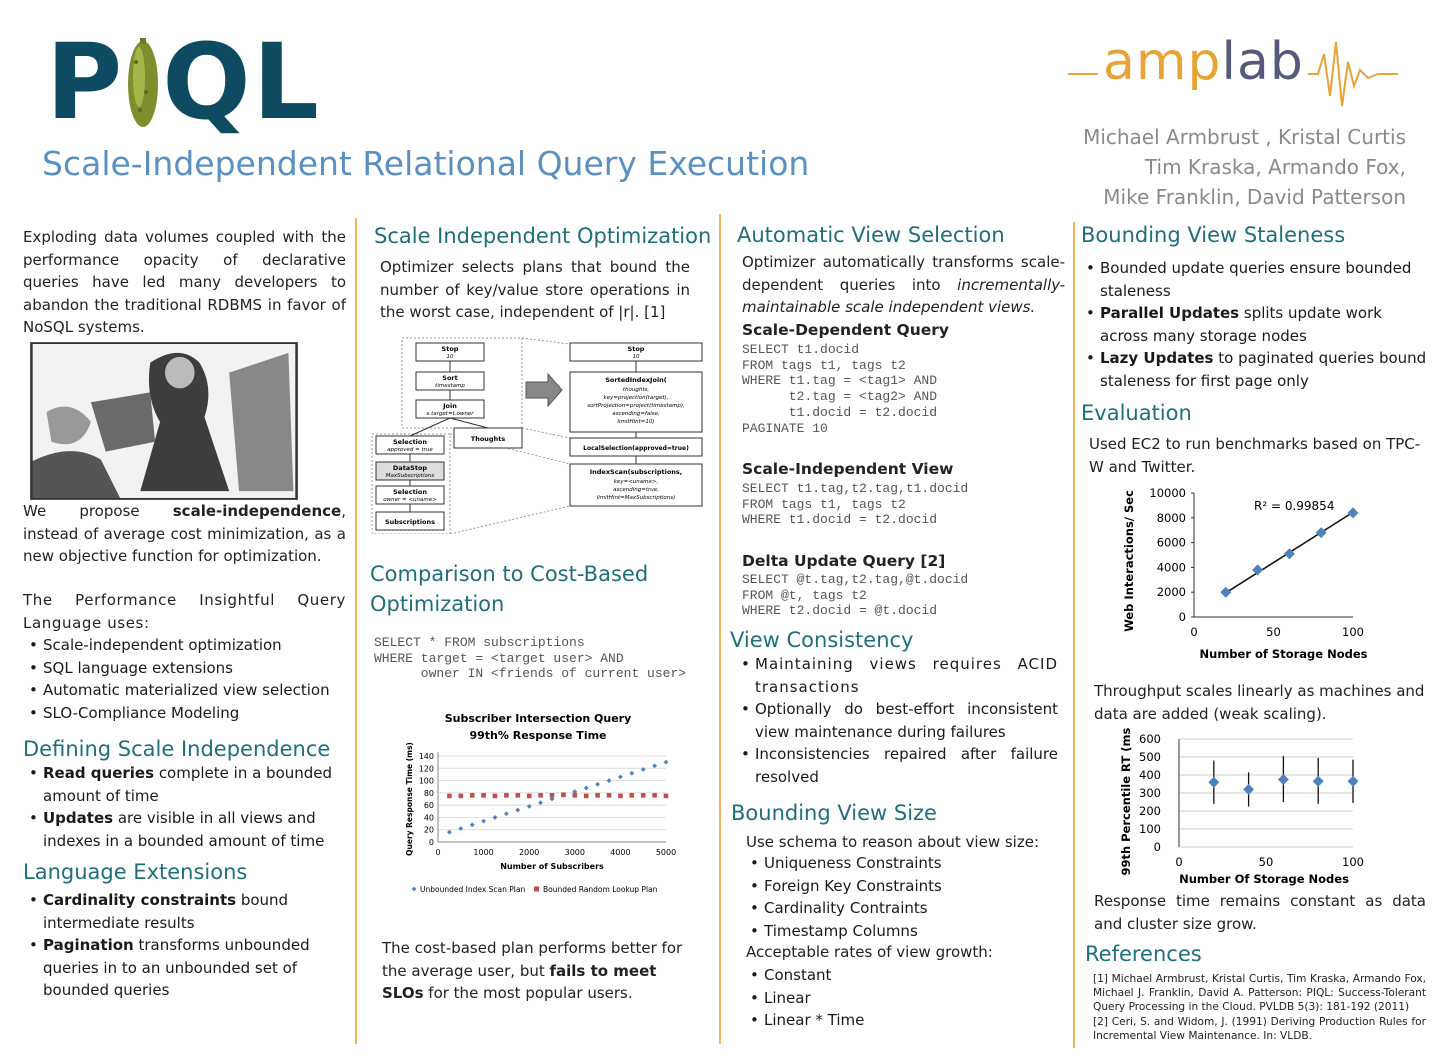 This screenshot has width=1440, height=1064. Describe the element at coordinates (1150, 775) in the screenshot. I see `y-tick-label: 400` at that location.